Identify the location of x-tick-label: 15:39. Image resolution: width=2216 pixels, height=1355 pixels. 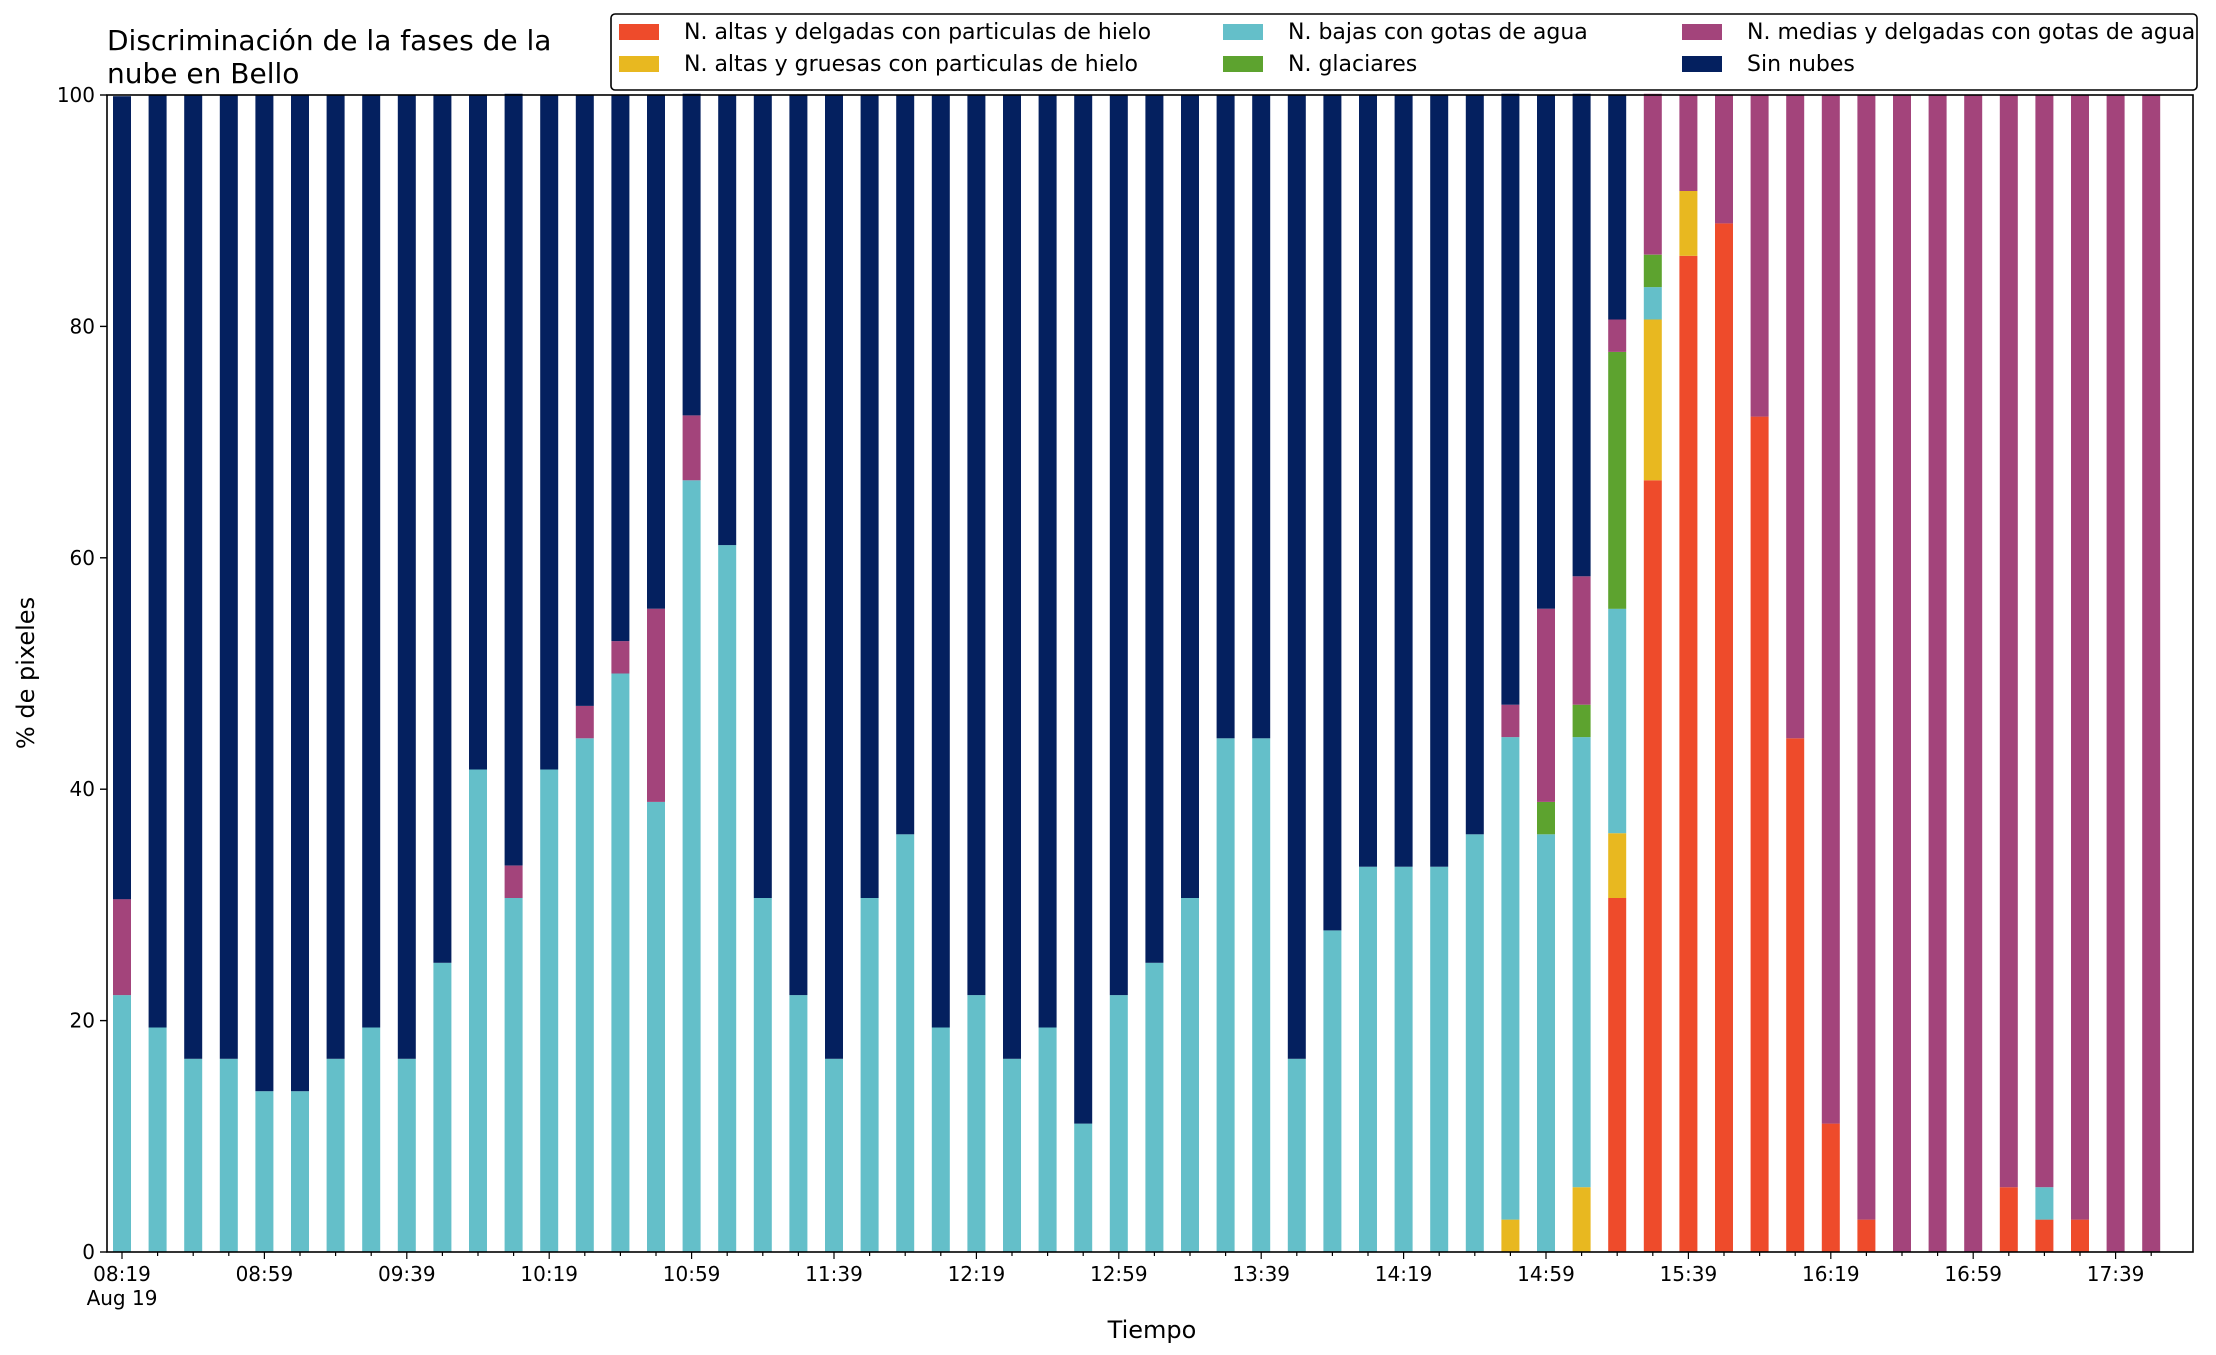
(1689, 1274).